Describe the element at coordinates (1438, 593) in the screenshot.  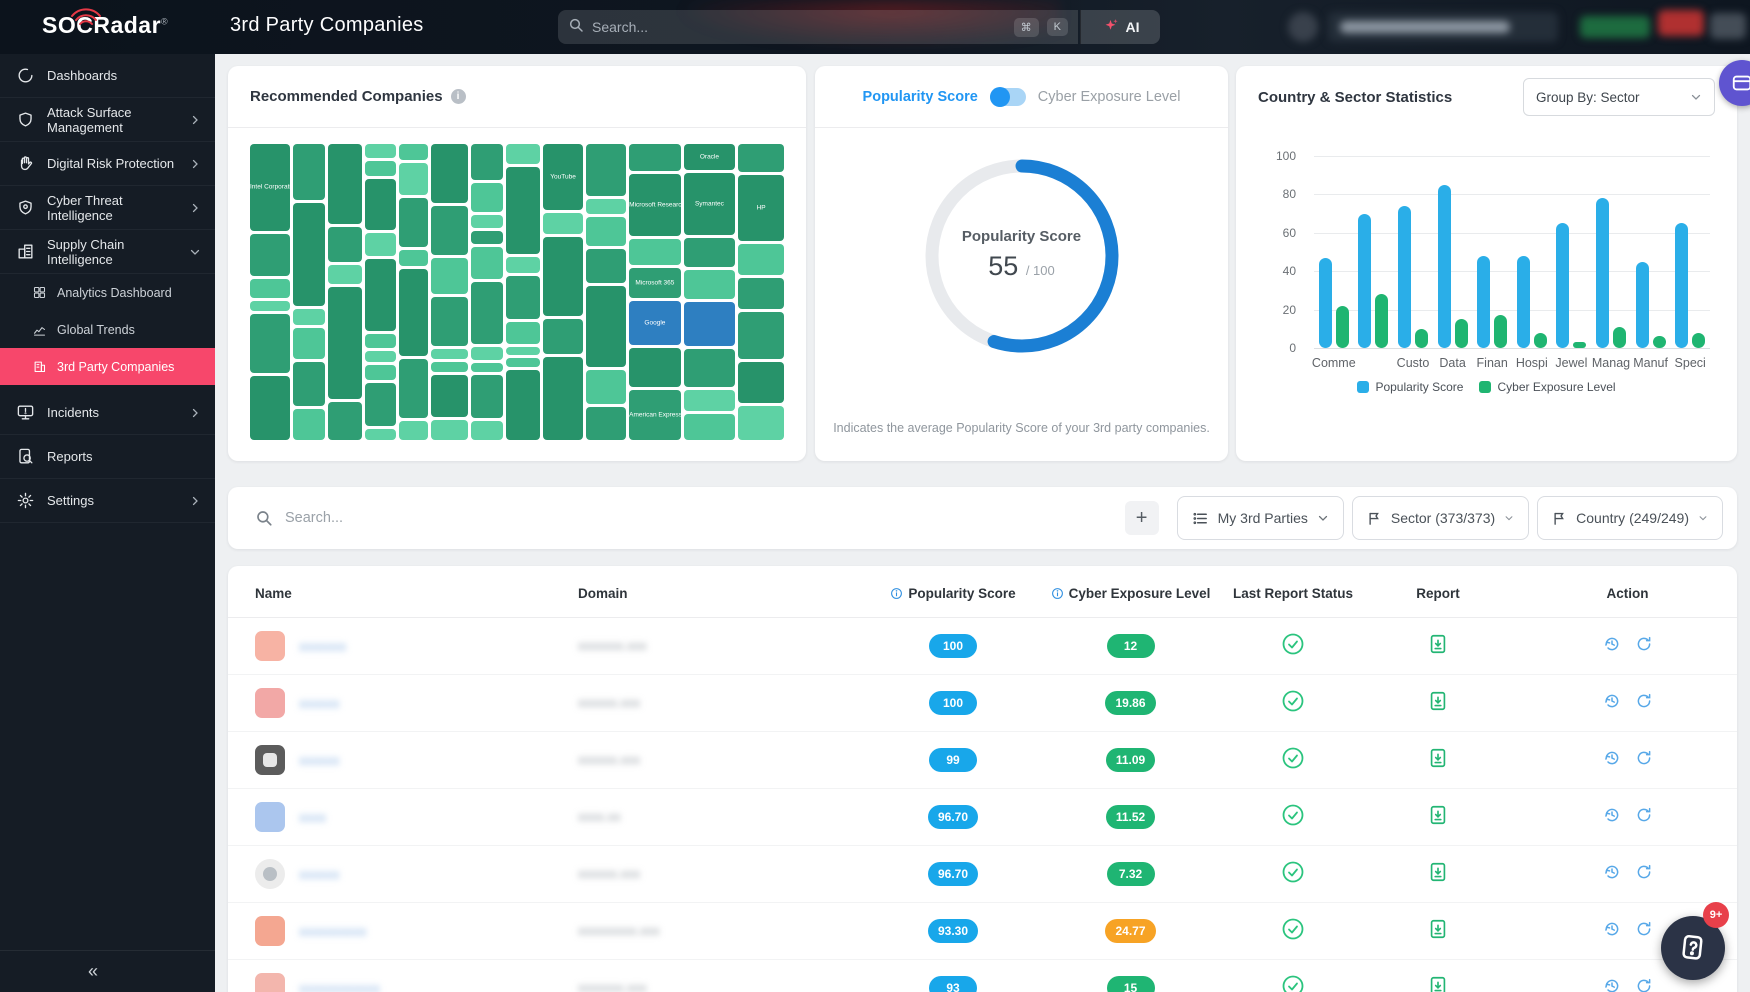
I see `column-header-report: Report` at that location.